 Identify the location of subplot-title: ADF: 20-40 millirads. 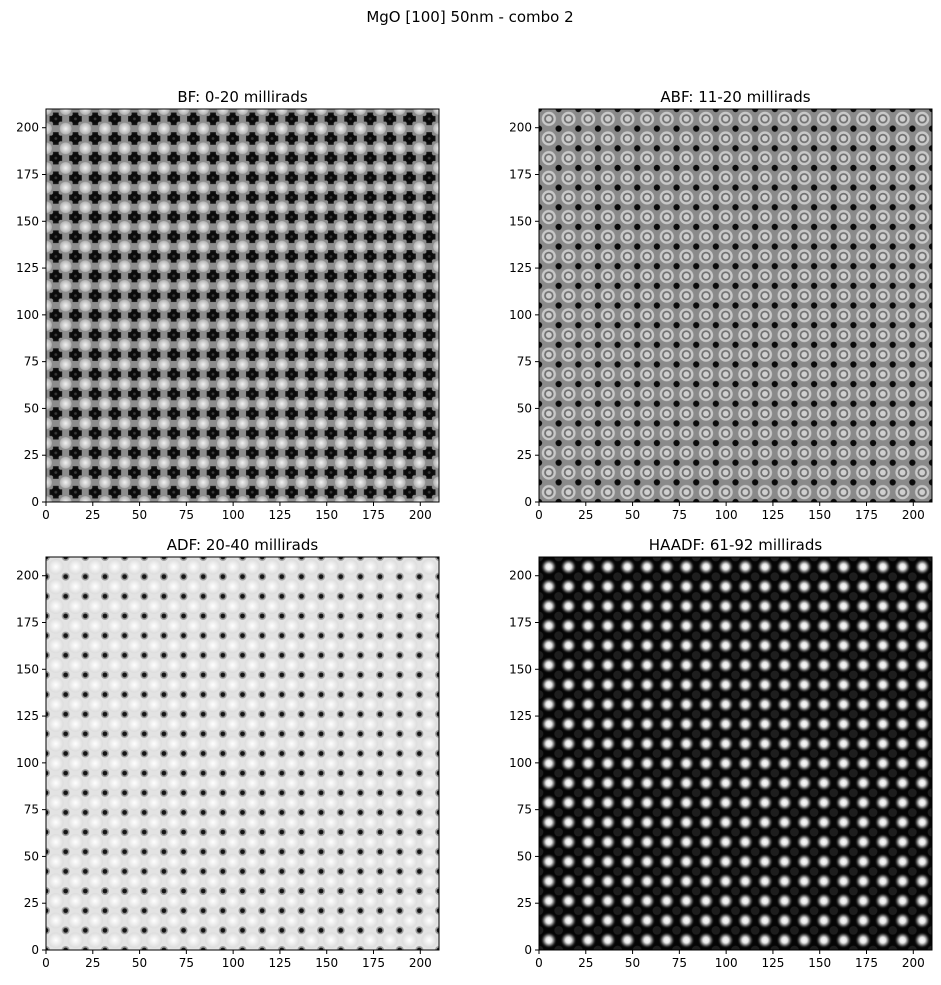
(243, 545).